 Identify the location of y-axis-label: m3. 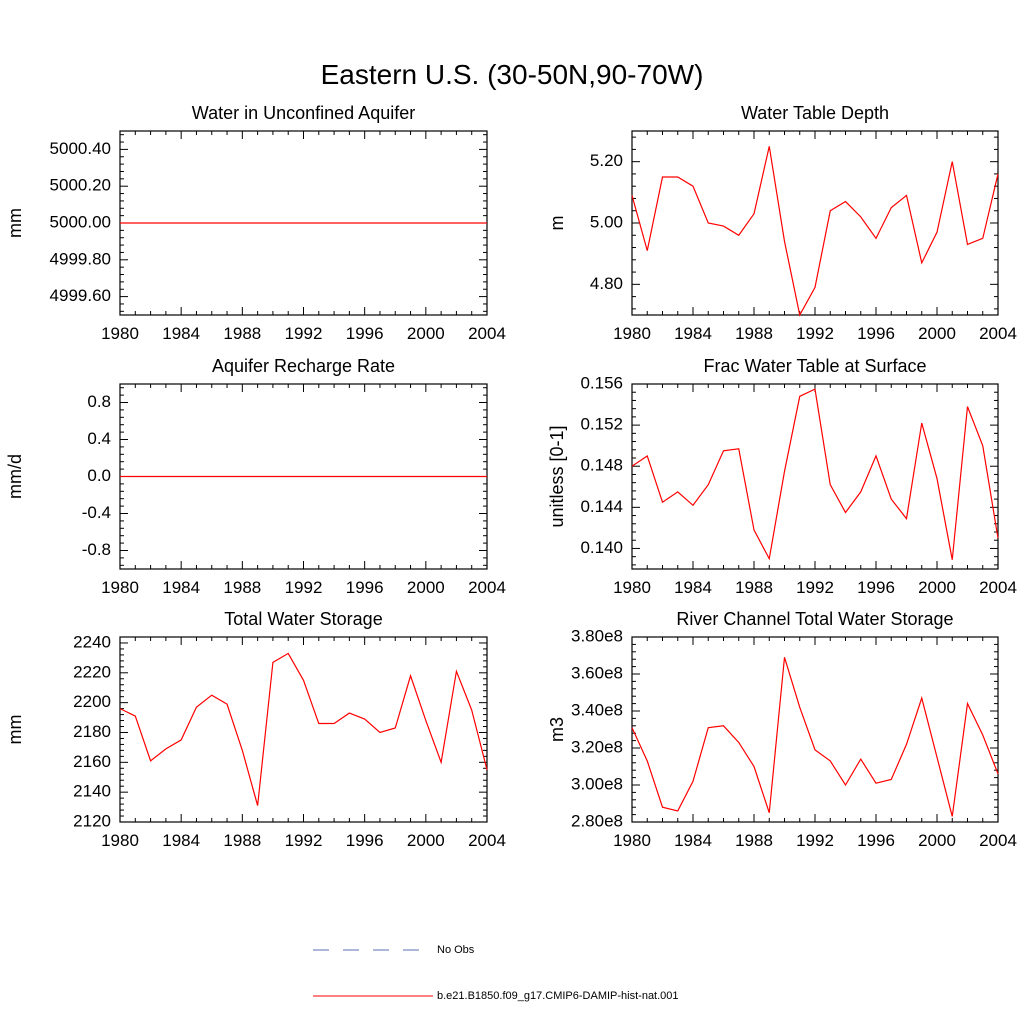
(557, 729).